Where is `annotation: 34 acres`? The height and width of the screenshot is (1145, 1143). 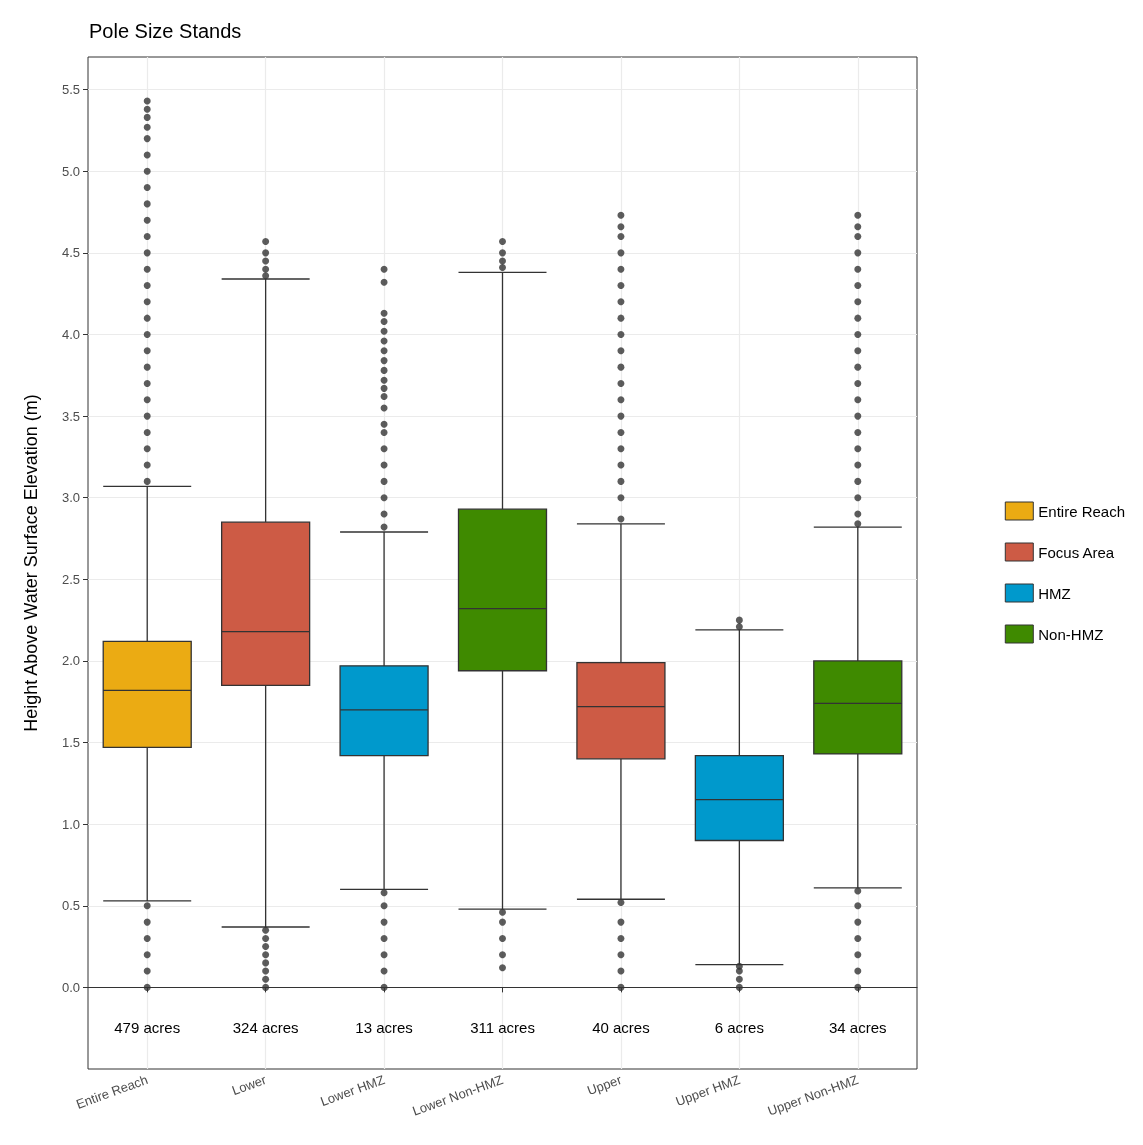
annotation: 34 acres is located at coordinates (858, 1027).